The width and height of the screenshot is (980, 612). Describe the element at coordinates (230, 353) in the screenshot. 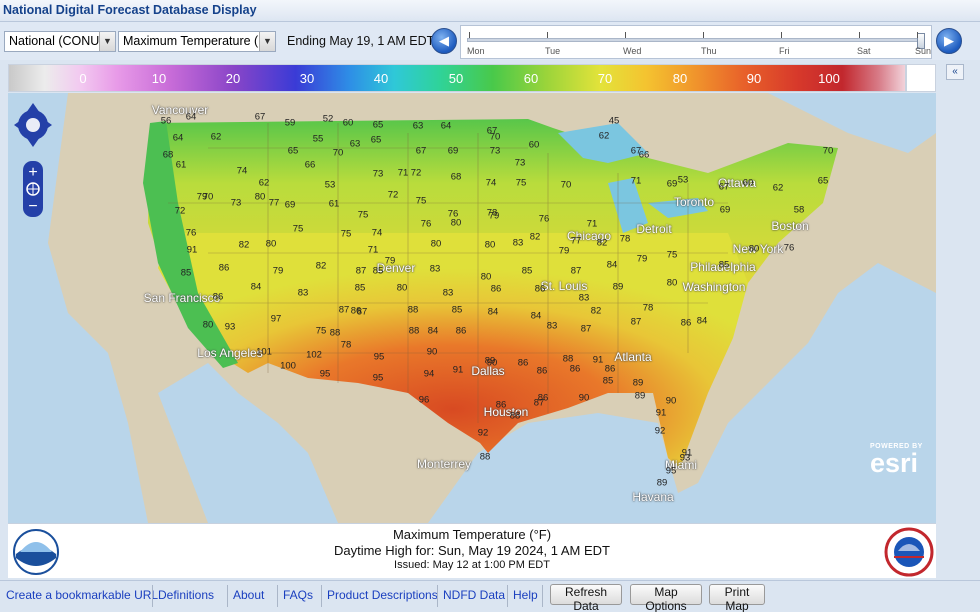

I see `city-label: Los Angeles` at that location.